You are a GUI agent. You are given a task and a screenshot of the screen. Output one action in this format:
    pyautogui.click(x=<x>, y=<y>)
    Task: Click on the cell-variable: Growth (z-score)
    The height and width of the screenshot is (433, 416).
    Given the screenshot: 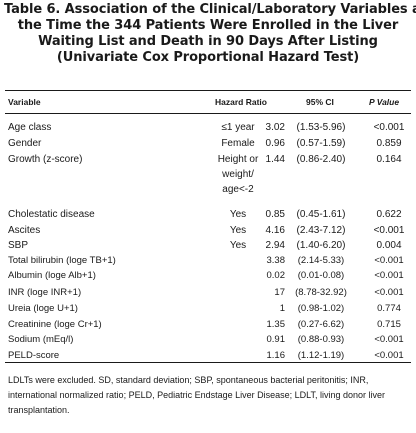 What is the action you would take?
    pyautogui.click(x=45, y=159)
    